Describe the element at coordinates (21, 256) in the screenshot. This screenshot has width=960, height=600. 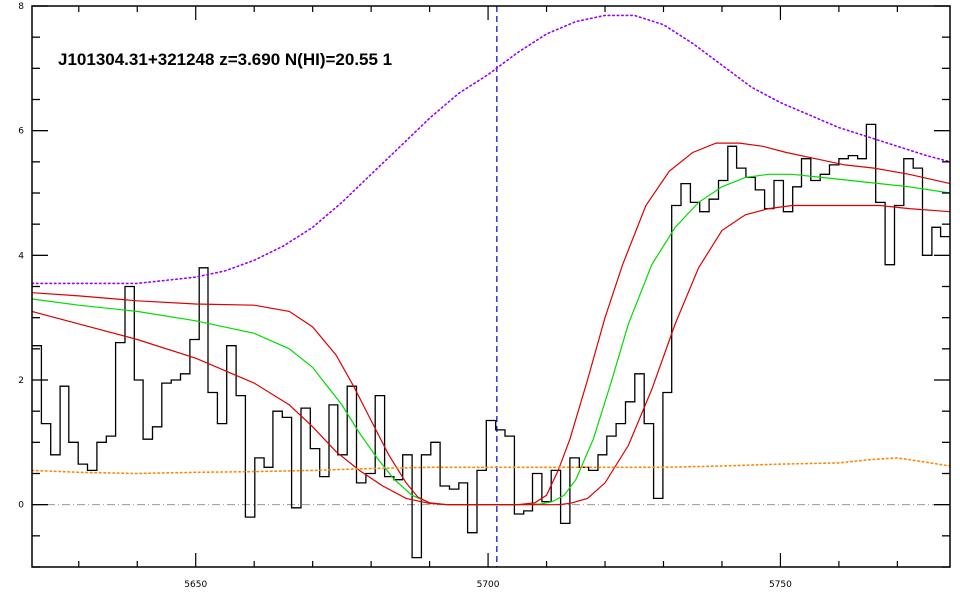
I see `y-tick-label: 4` at that location.